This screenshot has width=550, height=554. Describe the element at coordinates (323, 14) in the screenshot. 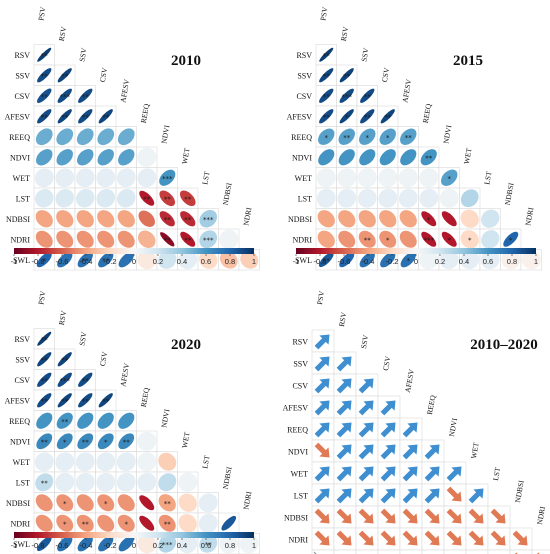

I see `column-label: PSV` at that location.